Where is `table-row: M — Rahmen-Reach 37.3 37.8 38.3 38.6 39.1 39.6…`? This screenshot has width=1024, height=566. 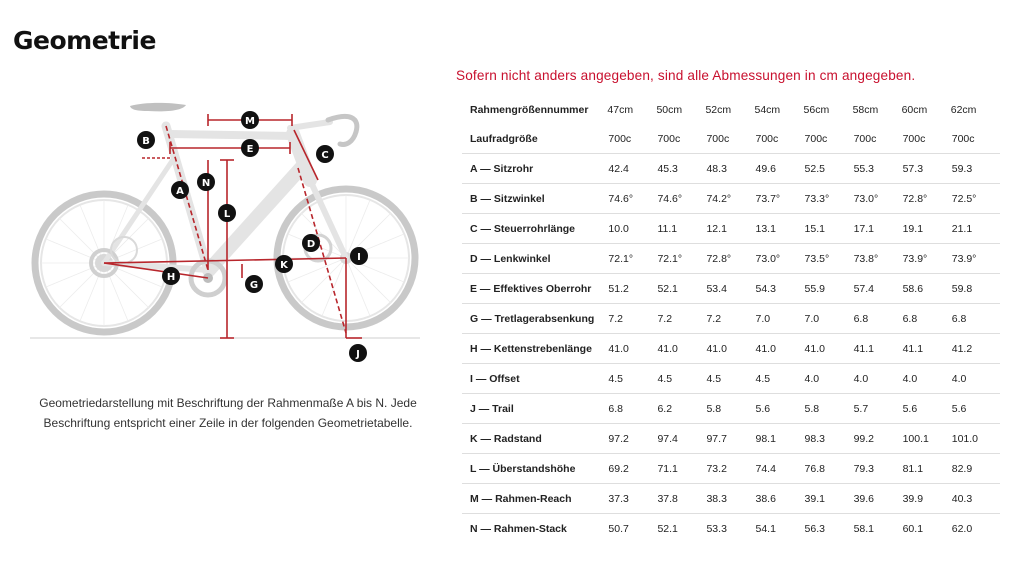
table-row: M — Rahmen-Reach 37.3 37.8 38.3 38.6 39.1 39.6… is located at coordinates (731, 498).